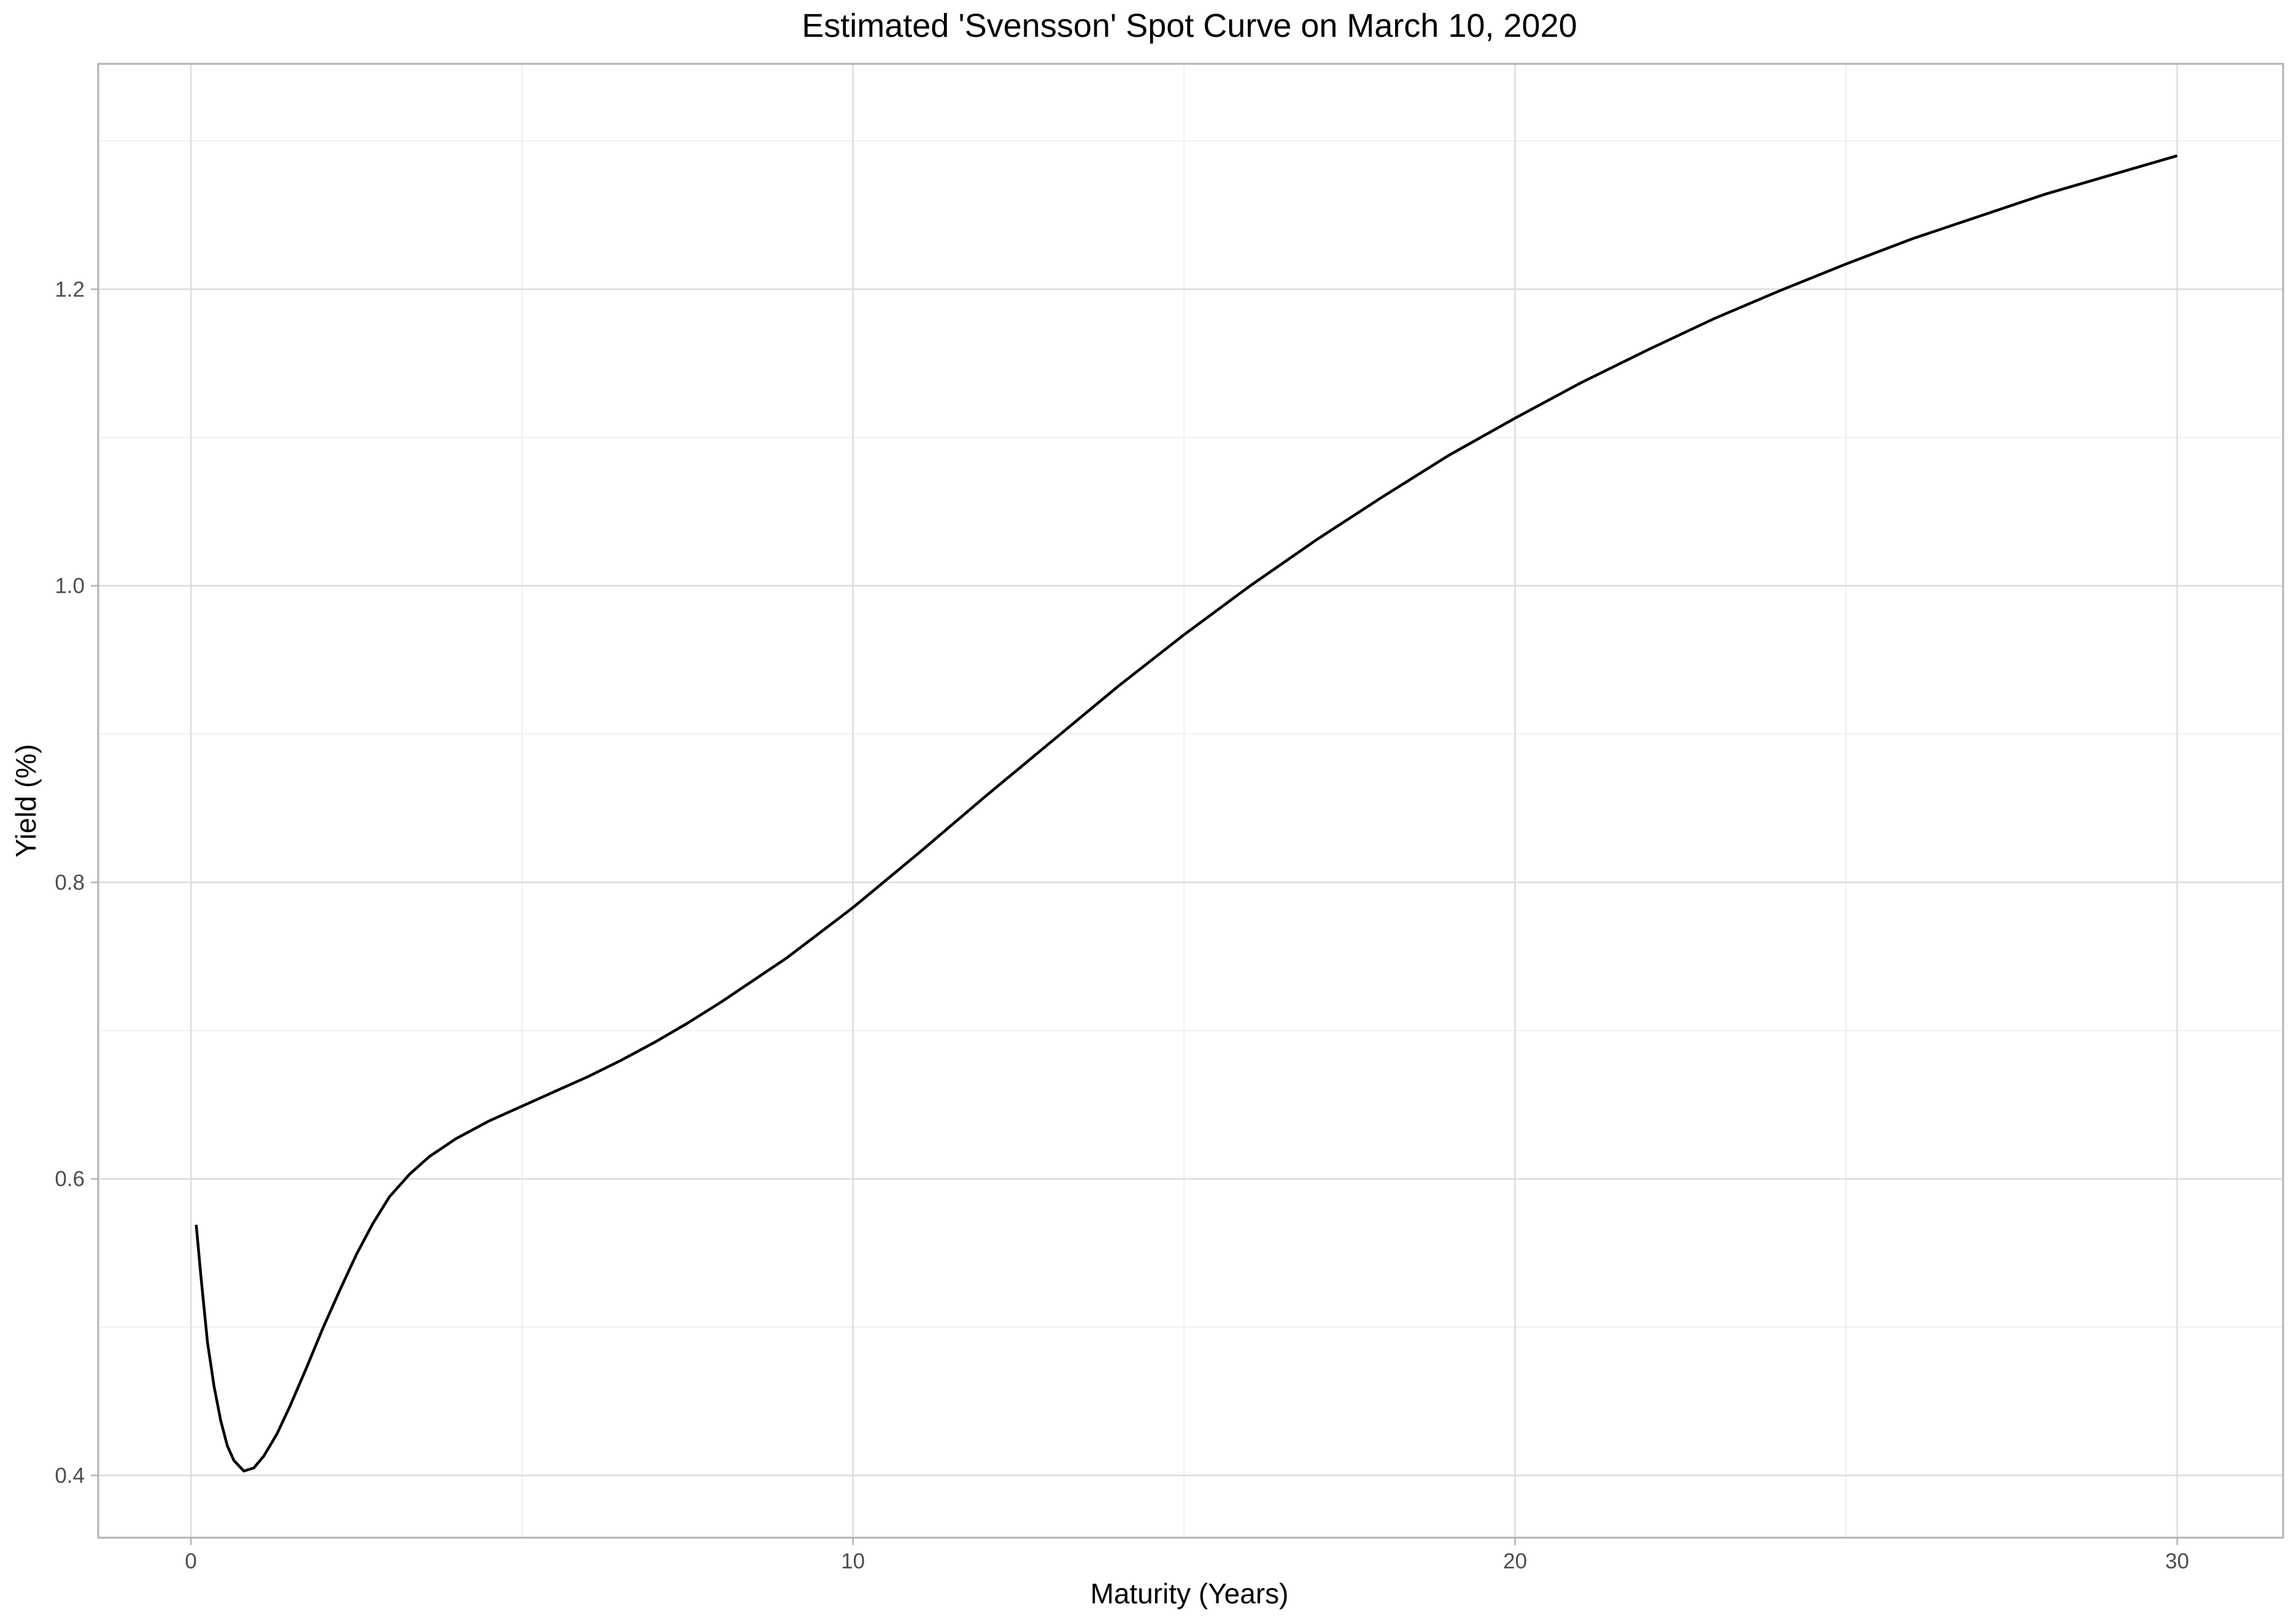  Describe the element at coordinates (70, 1179) in the screenshot. I see `y-tick-label: 0.6` at that location.